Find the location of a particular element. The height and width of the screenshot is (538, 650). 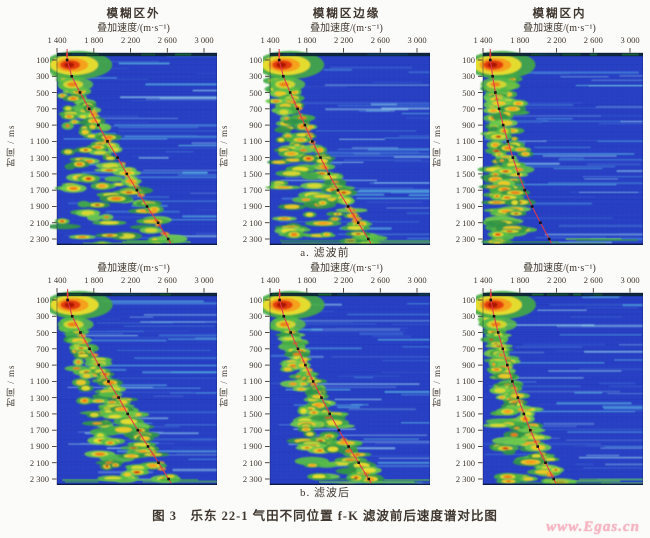

velocity-spectrum-outside-after is located at coordinates (133, 386).